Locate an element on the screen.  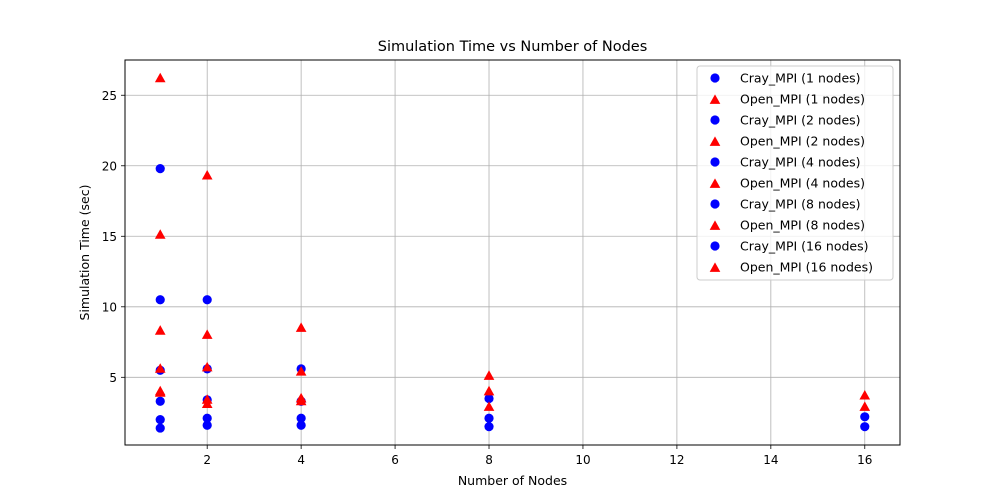
y-tick-label: 15 is located at coordinates (109, 237).